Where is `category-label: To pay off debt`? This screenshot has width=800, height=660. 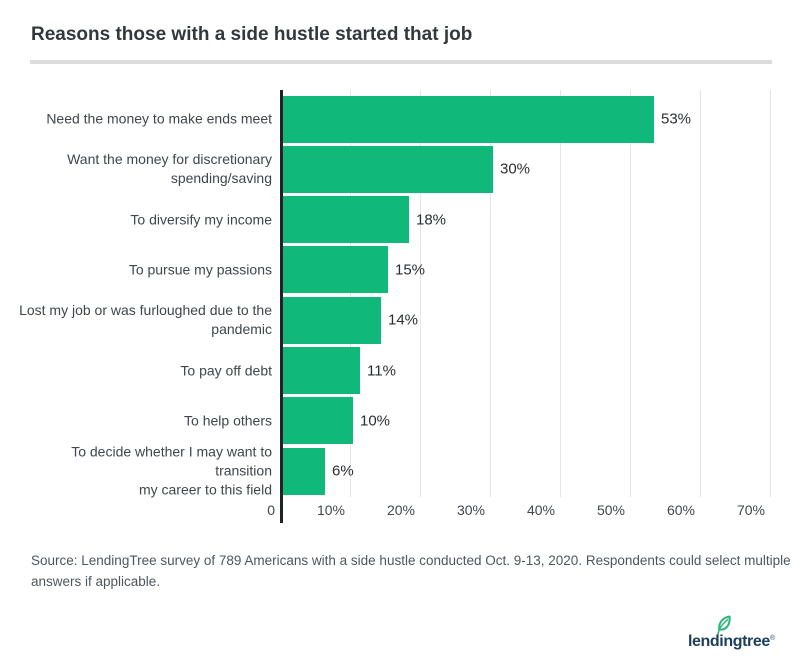 category-label: To pay off debt is located at coordinates (226, 370).